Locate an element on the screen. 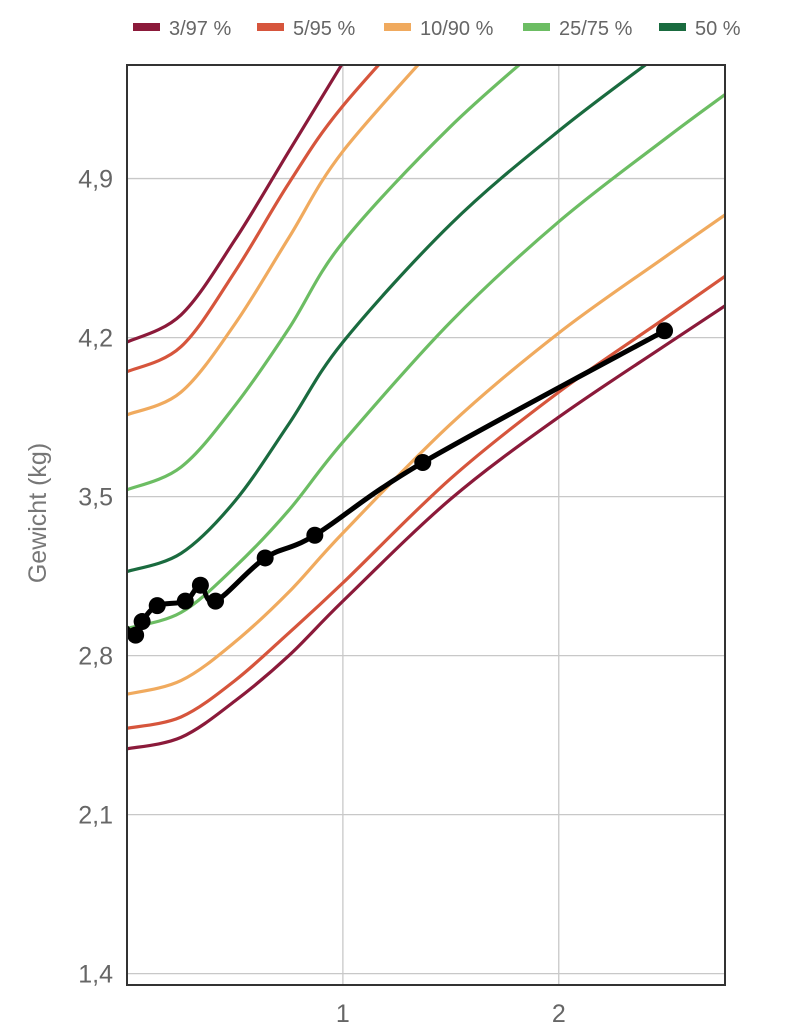 The image size is (794, 1024). y-axis-ticks: 1,4 2,1 2,8 3,5 4,2 4,9 is located at coordinates (95, 577).